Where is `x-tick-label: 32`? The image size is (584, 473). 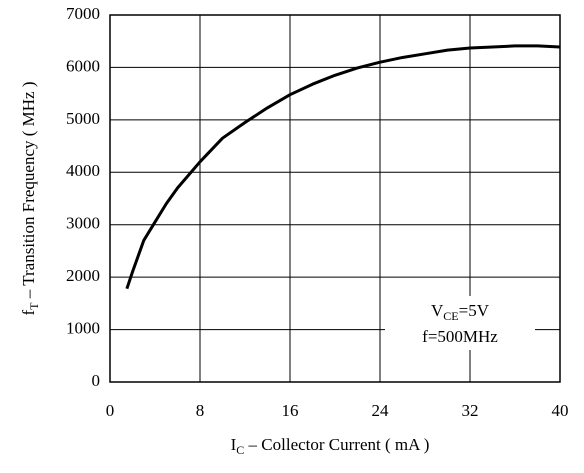
x-tick-label: 32 is located at coordinates (470, 410).